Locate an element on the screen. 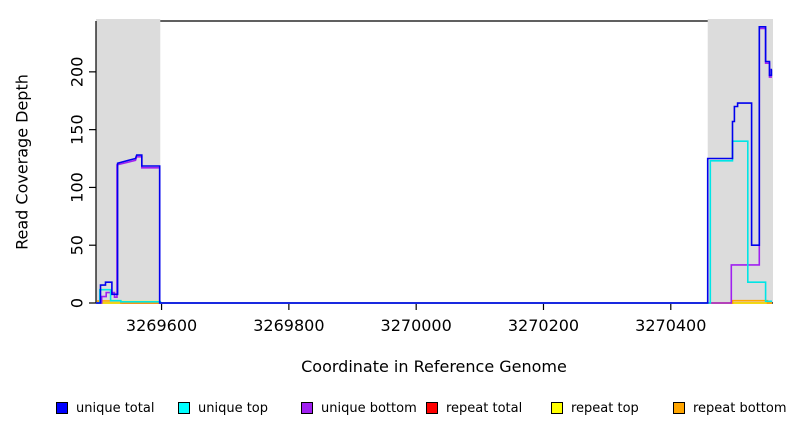  legend-label: repeat top is located at coordinates (605, 408).